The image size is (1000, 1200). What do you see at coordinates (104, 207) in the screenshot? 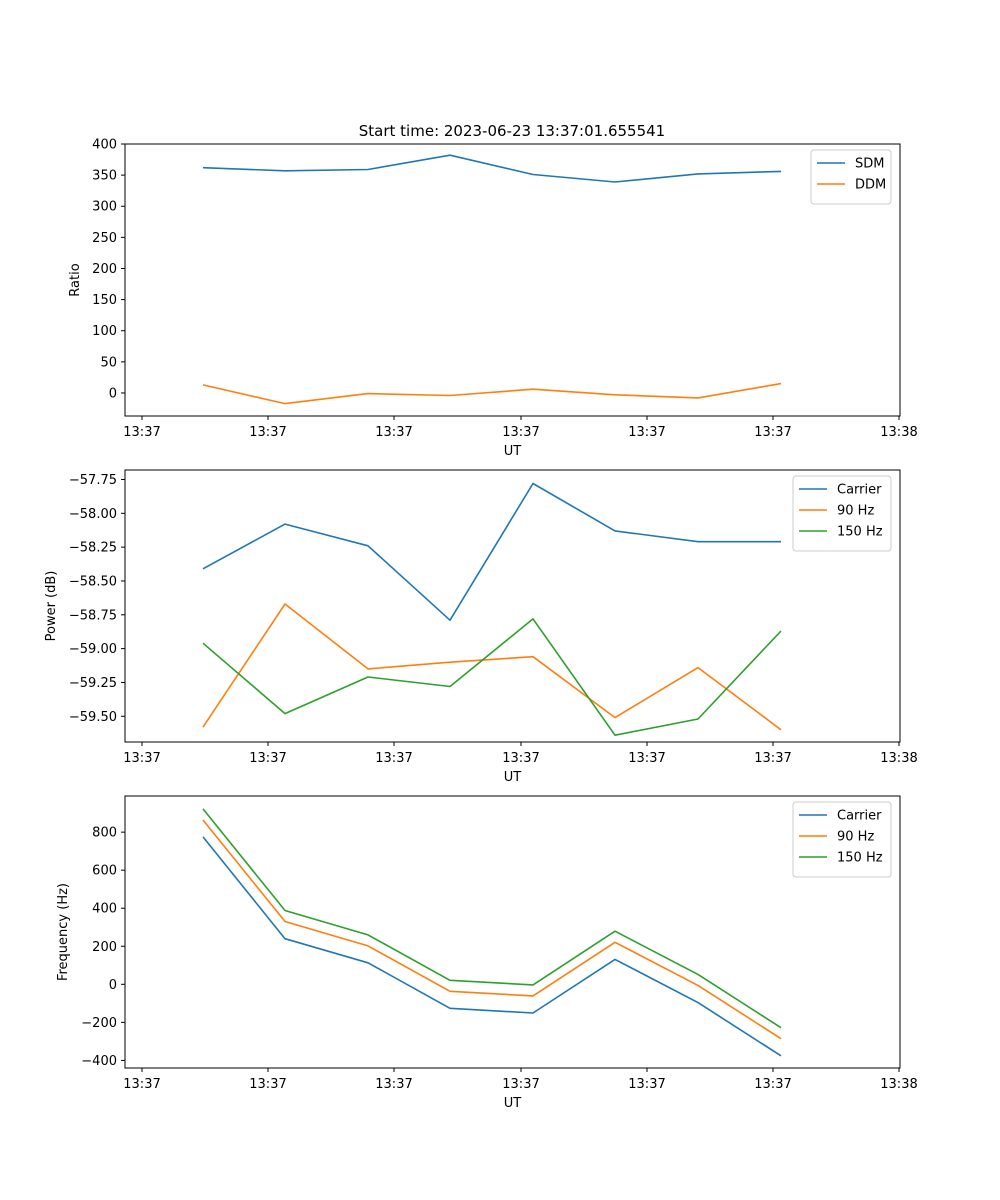
I see `y-tick-label: 300` at bounding box center [104, 207].